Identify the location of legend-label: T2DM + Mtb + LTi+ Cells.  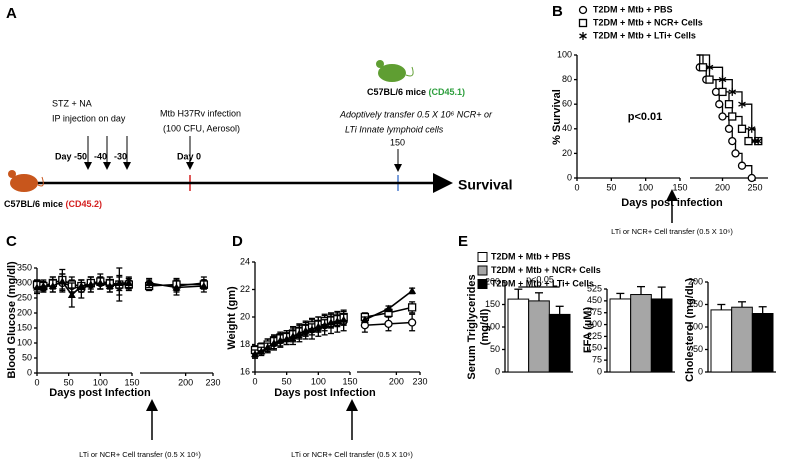
(542, 283).